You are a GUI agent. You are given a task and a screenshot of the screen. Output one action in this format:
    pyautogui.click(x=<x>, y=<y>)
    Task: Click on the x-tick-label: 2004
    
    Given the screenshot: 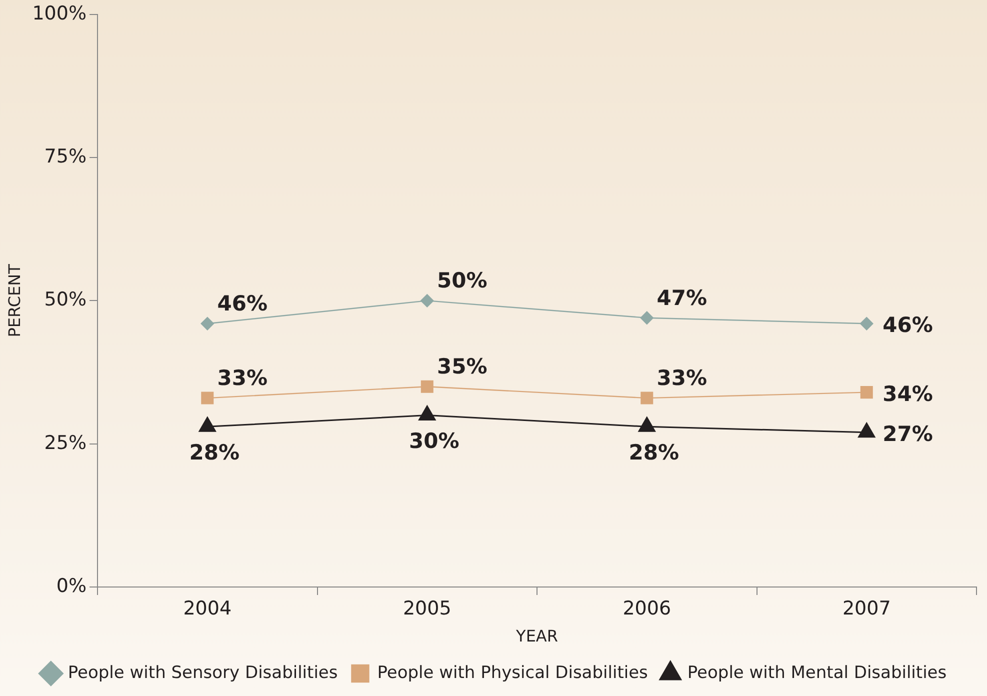 What is the action you would take?
    pyautogui.click(x=207, y=608)
    